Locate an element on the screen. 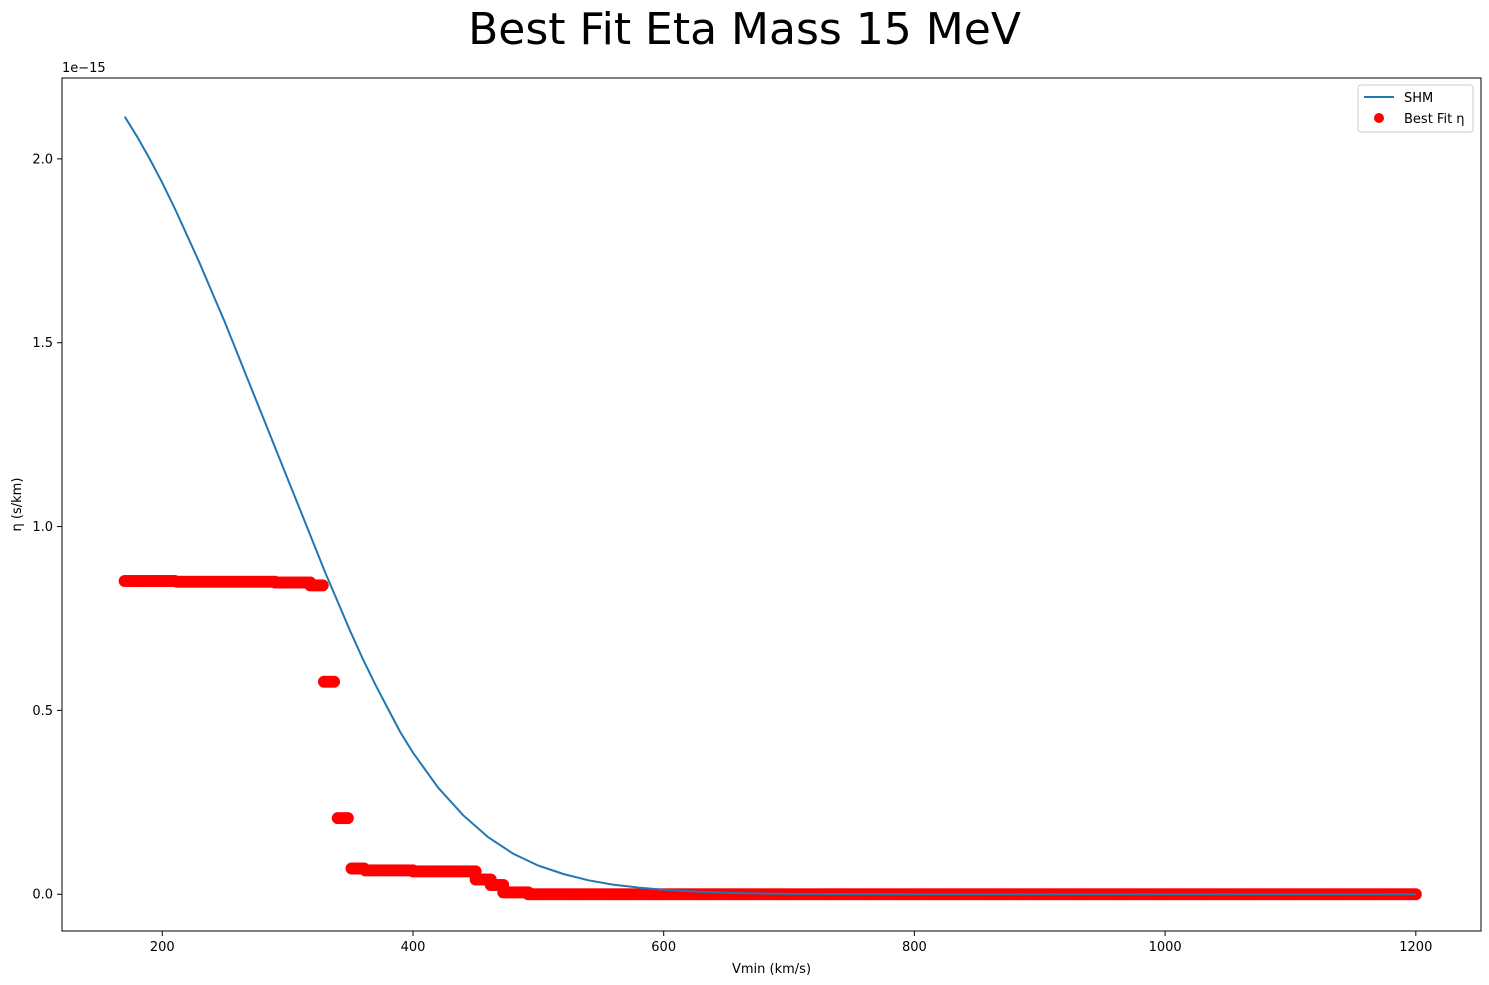 Image resolution: width=1489 pixels, height=985 pixels. y-tick-label: 1.5 is located at coordinates (42, 343).